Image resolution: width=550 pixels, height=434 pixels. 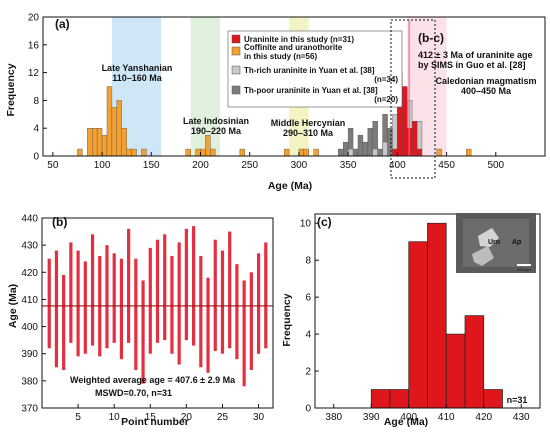 I want to click on x-tick-label-c: 430, so click(x=521, y=417).